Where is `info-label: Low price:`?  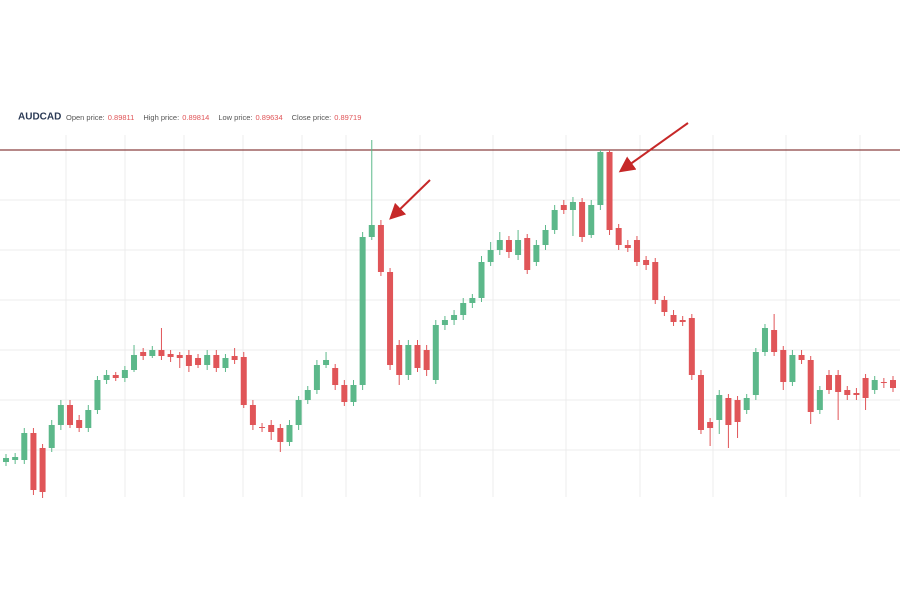
info-label: Low price: is located at coordinates (235, 117).